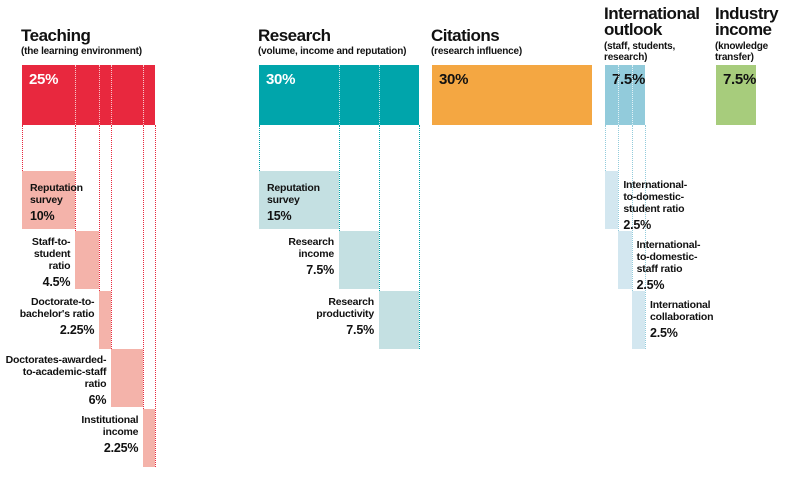 Image resolution: width=785 pixels, height=484 pixels. I want to click on sub-indicator-label: Doctorate-to-bachelor's ratio 2.25%, so click(57, 316).